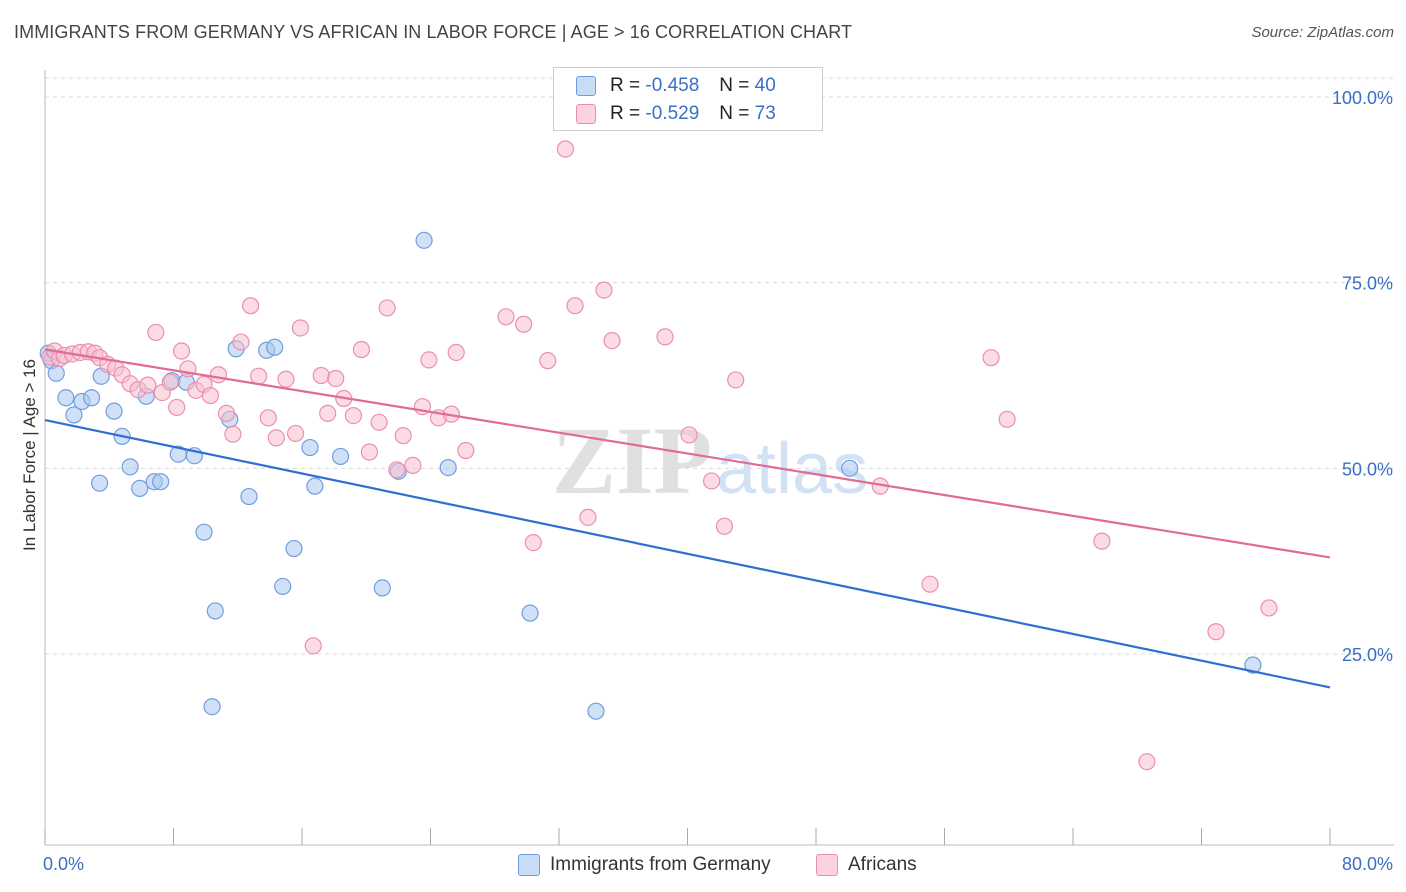 This screenshot has width=1406, height=892. I want to click on bottom-legend-label-africans: Africans, so click(882, 864).